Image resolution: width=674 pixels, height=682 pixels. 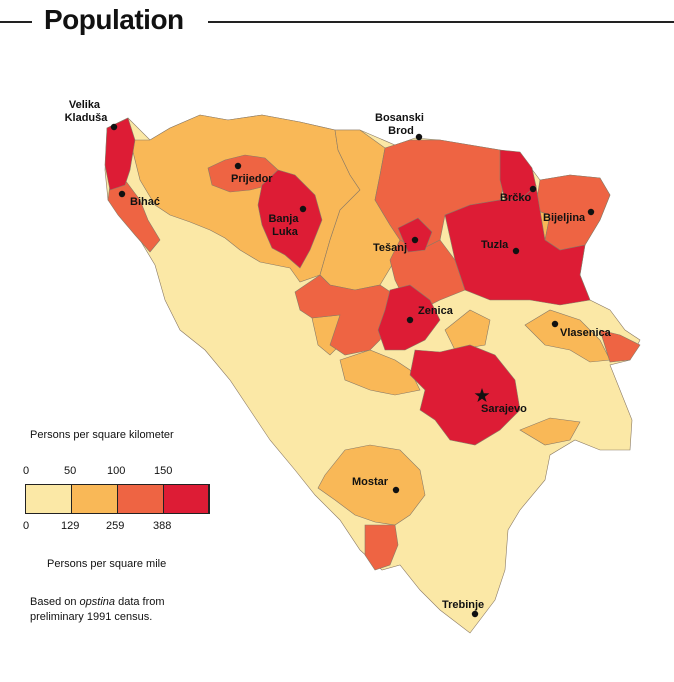 What do you see at coordinates (495, 245) in the screenshot?
I see `label-tuzla: Tuzla` at bounding box center [495, 245].